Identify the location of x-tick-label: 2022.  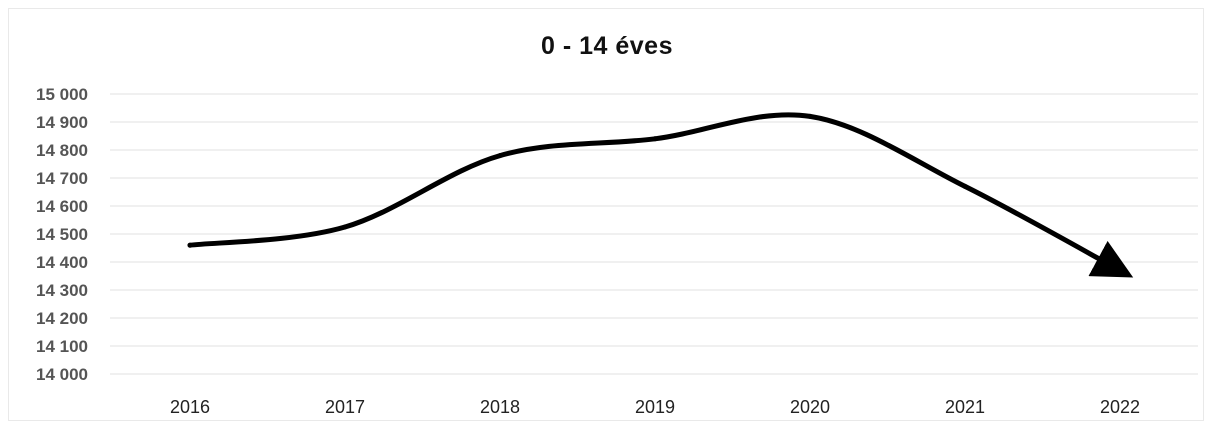
(1120, 407).